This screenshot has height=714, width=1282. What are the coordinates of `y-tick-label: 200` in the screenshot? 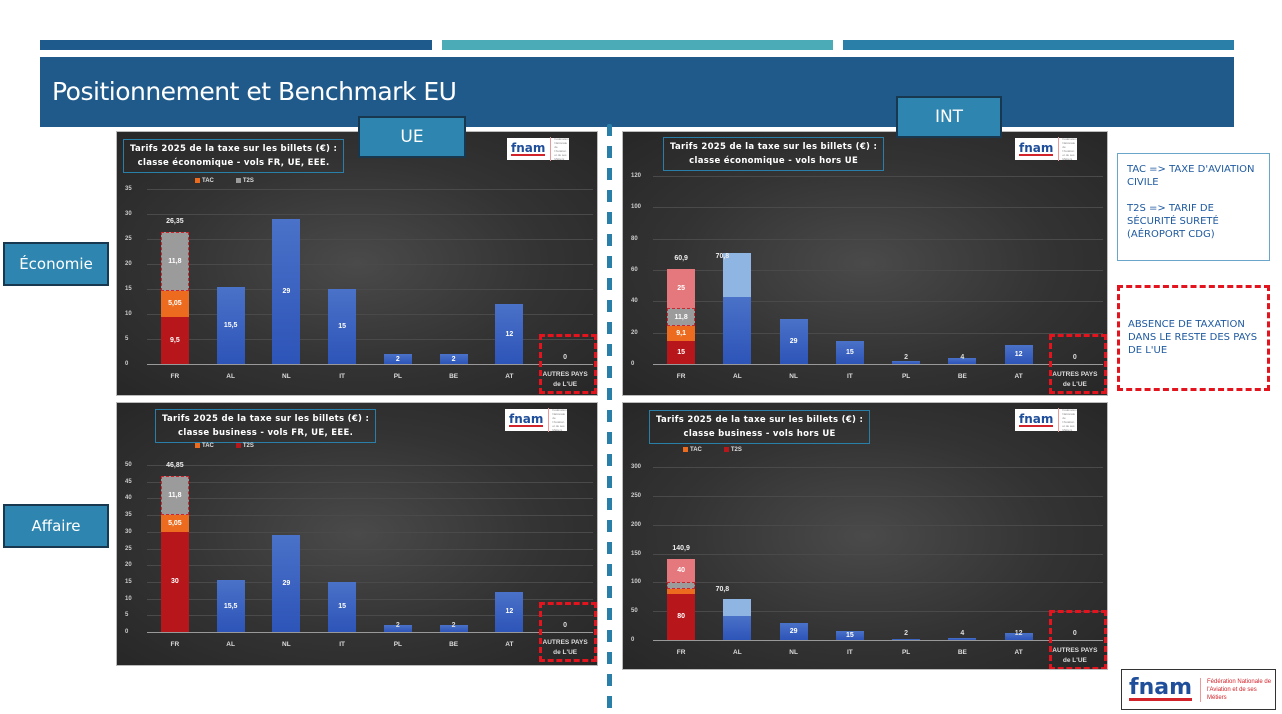 It's located at (636, 524).